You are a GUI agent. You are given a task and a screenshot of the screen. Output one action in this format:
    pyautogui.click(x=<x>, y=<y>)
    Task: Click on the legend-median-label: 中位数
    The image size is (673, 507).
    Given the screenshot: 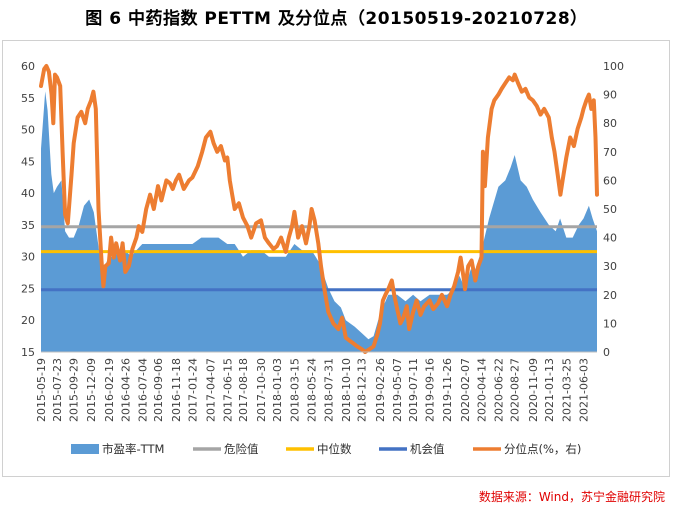 What is the action you would take?
    pyautogui.click(x=334, y=449)
    